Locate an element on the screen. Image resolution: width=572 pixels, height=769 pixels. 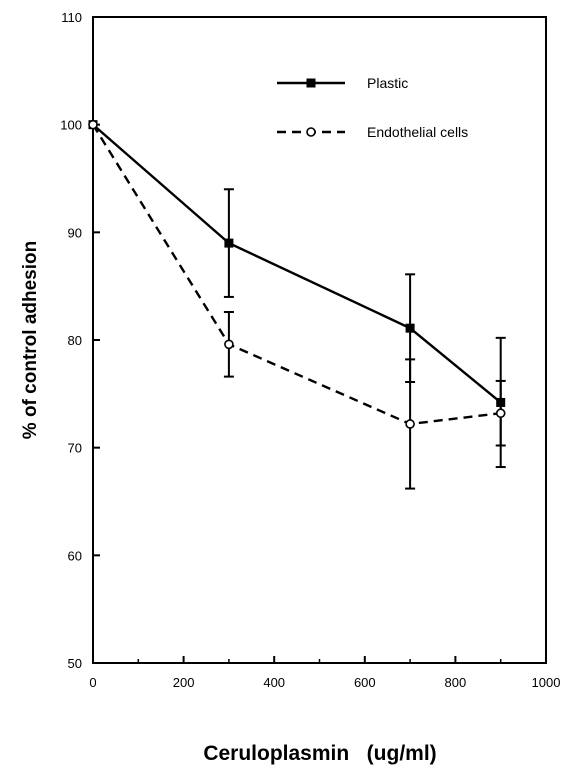
legend-item: Plastic is located at coordinates (342, 83).